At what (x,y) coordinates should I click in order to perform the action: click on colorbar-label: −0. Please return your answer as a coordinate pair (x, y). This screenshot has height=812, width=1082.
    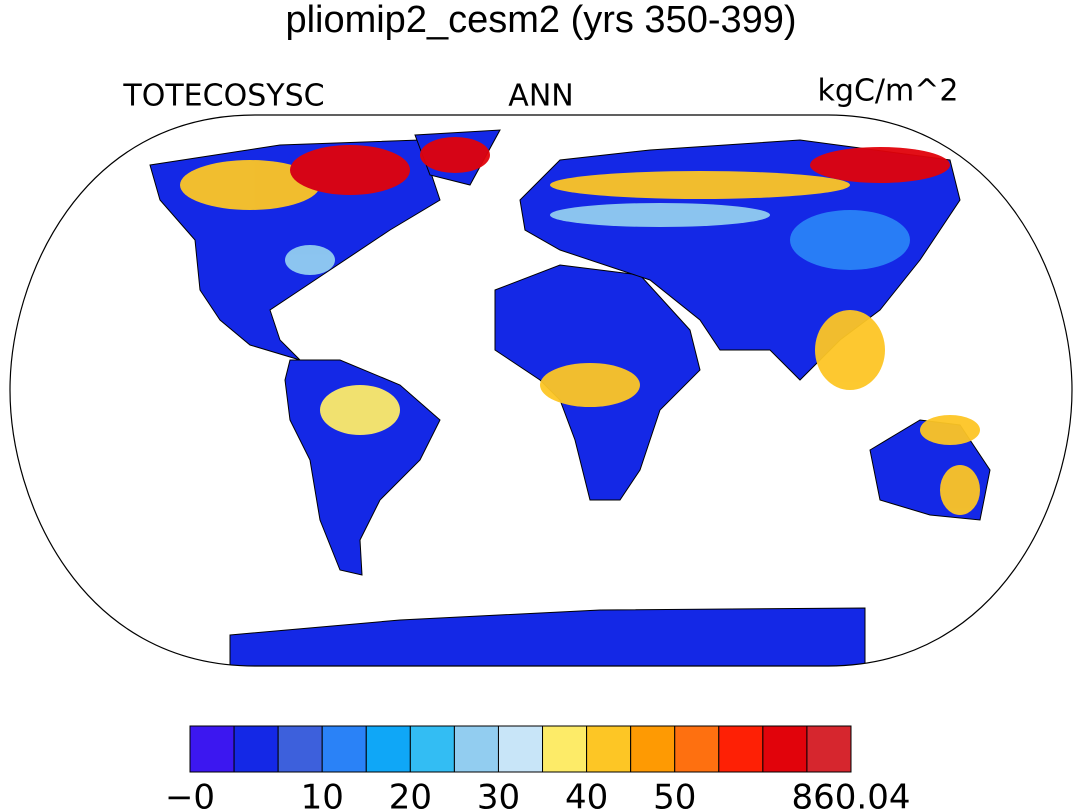
    Looking at the image, I should click on (190, 795).